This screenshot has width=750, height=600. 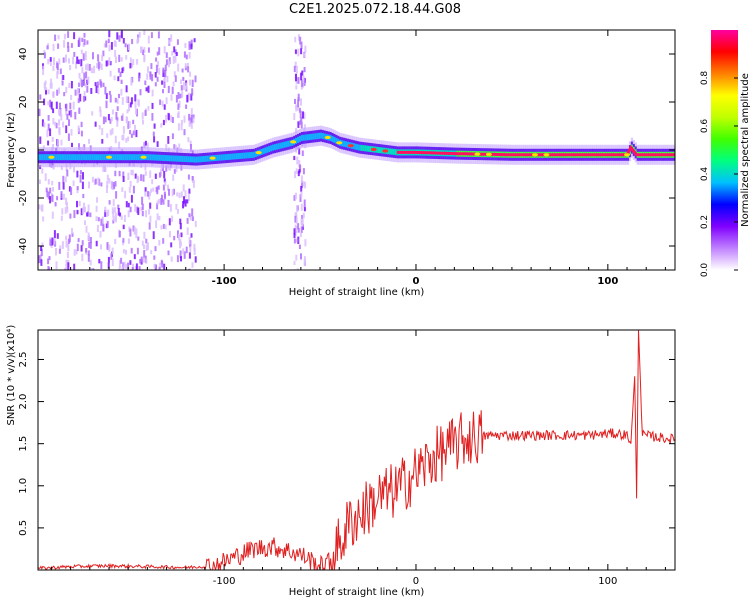 I want to click on x-tick-label: -100, so click(x=224, y=581).